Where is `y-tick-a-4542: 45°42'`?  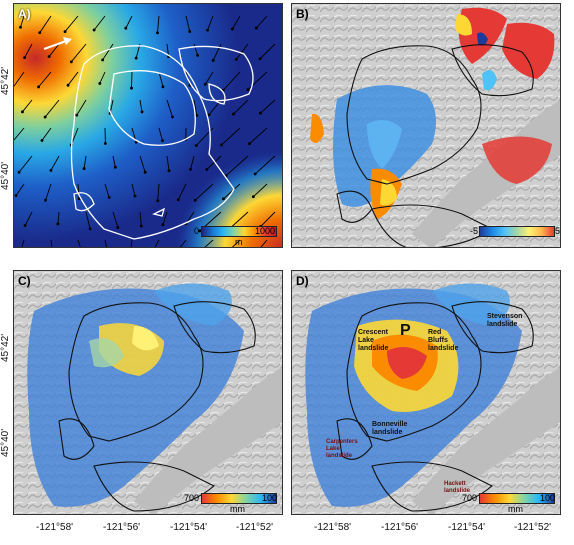 y-tick-a-4542: 45°42' is located at coordinates (5, 80).